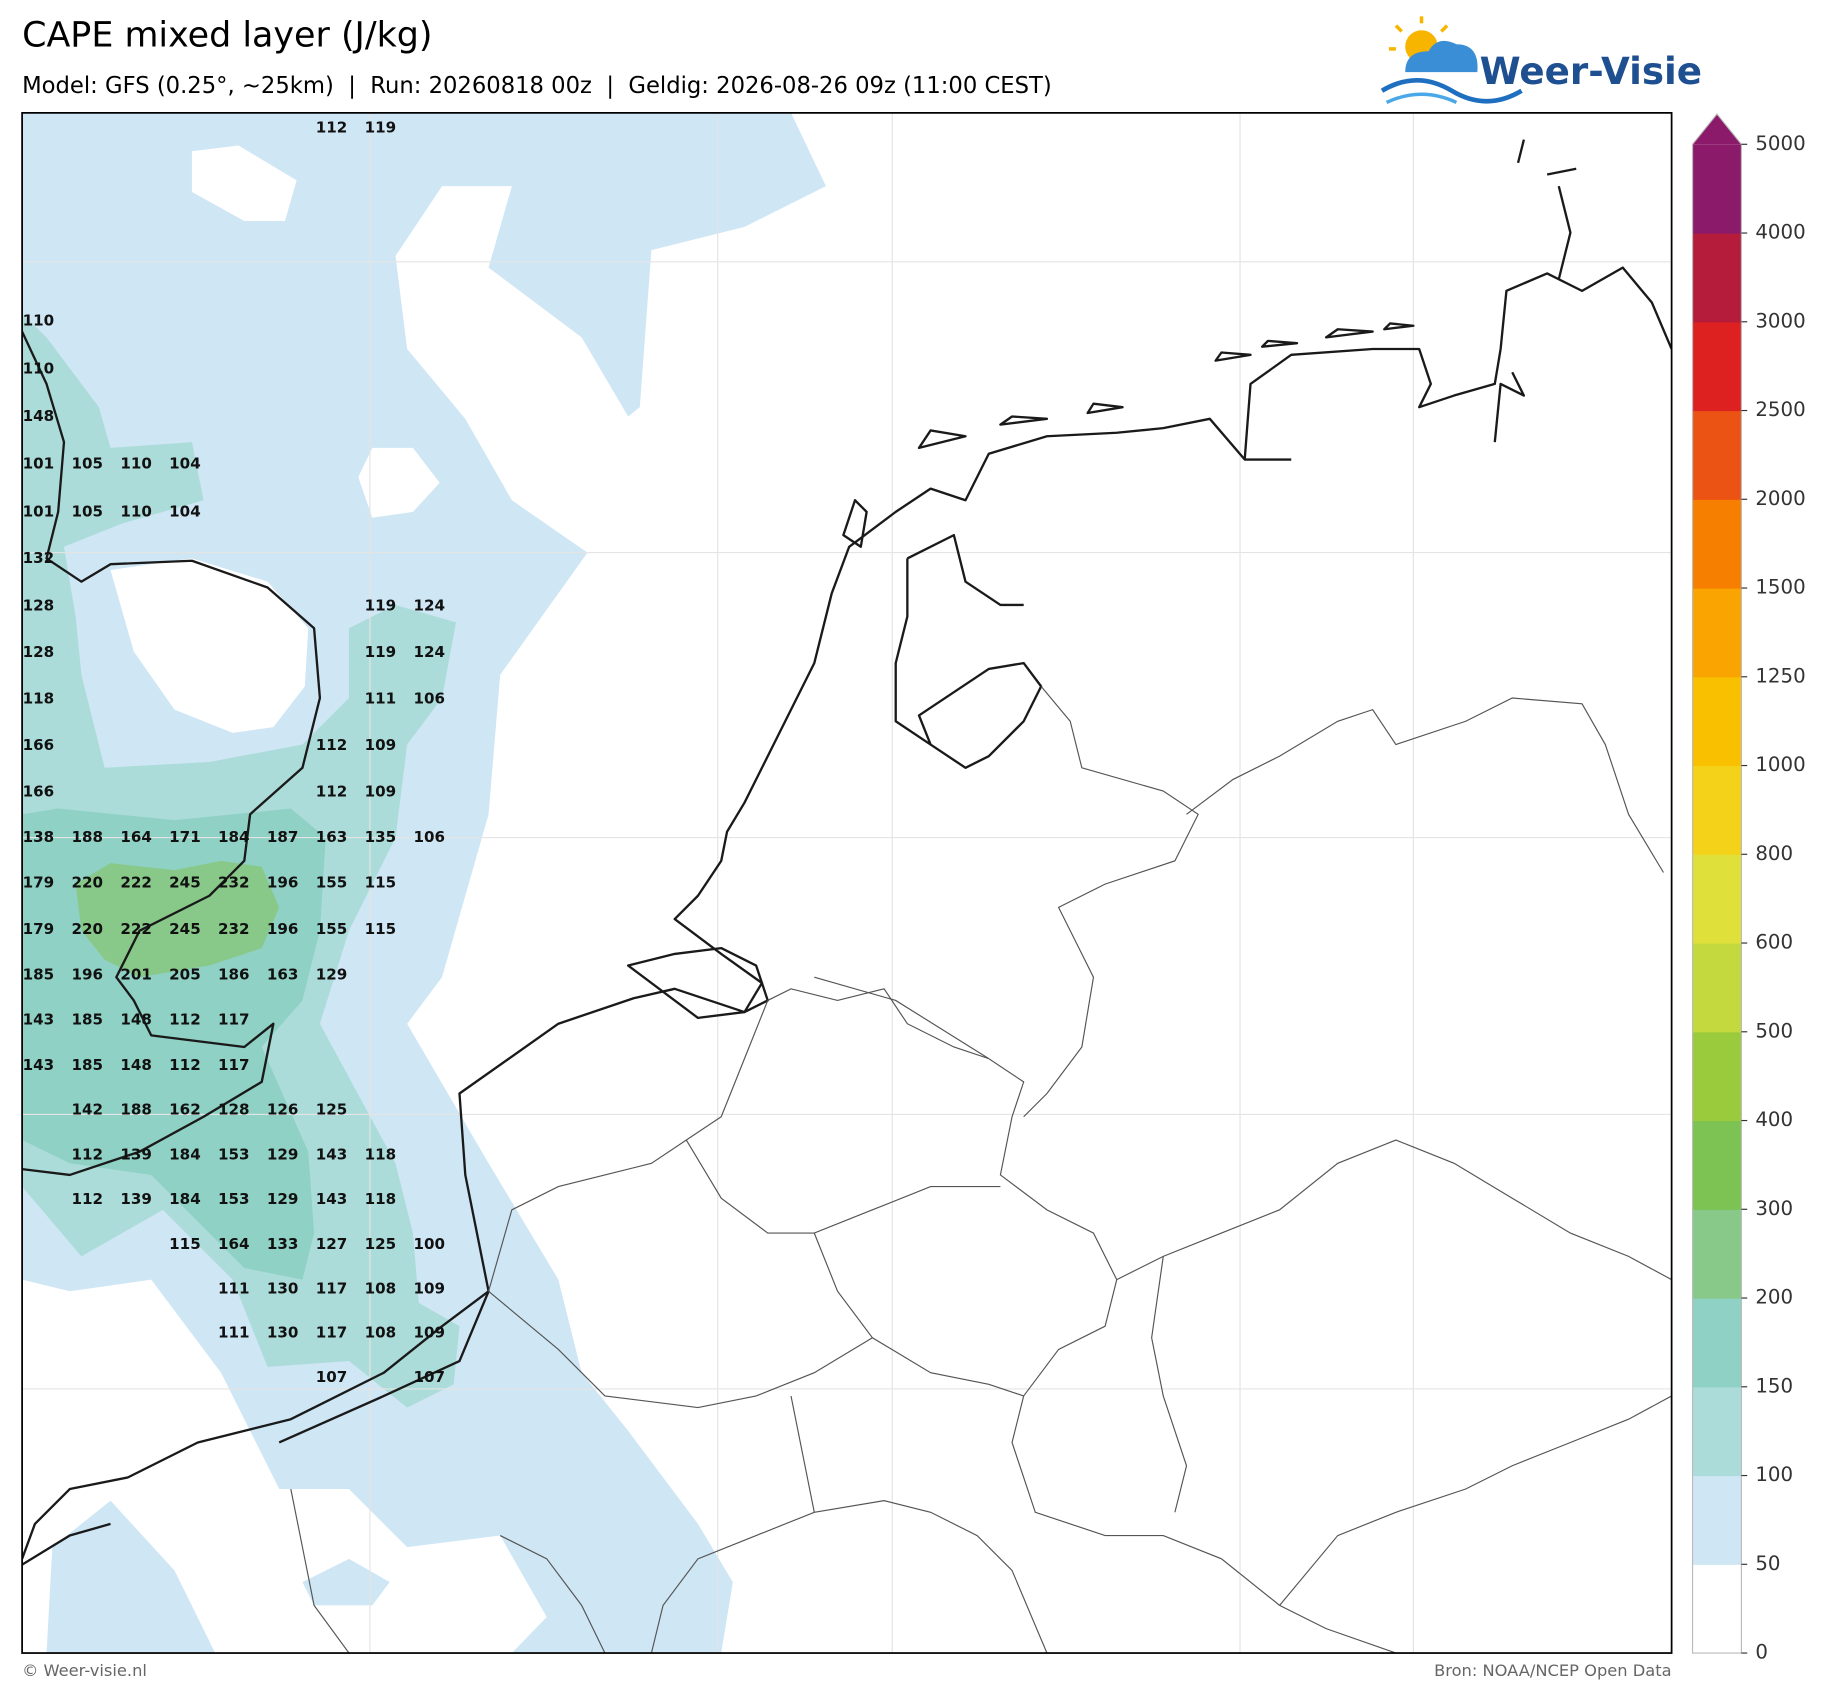 Image resolution: width=1824 pixels, height=1681 pixels. What do you see at coordinates (1780, 409) in the screenshot?
I see `colorbar-tick-label: 2500` at bounding box center [1780, 409].